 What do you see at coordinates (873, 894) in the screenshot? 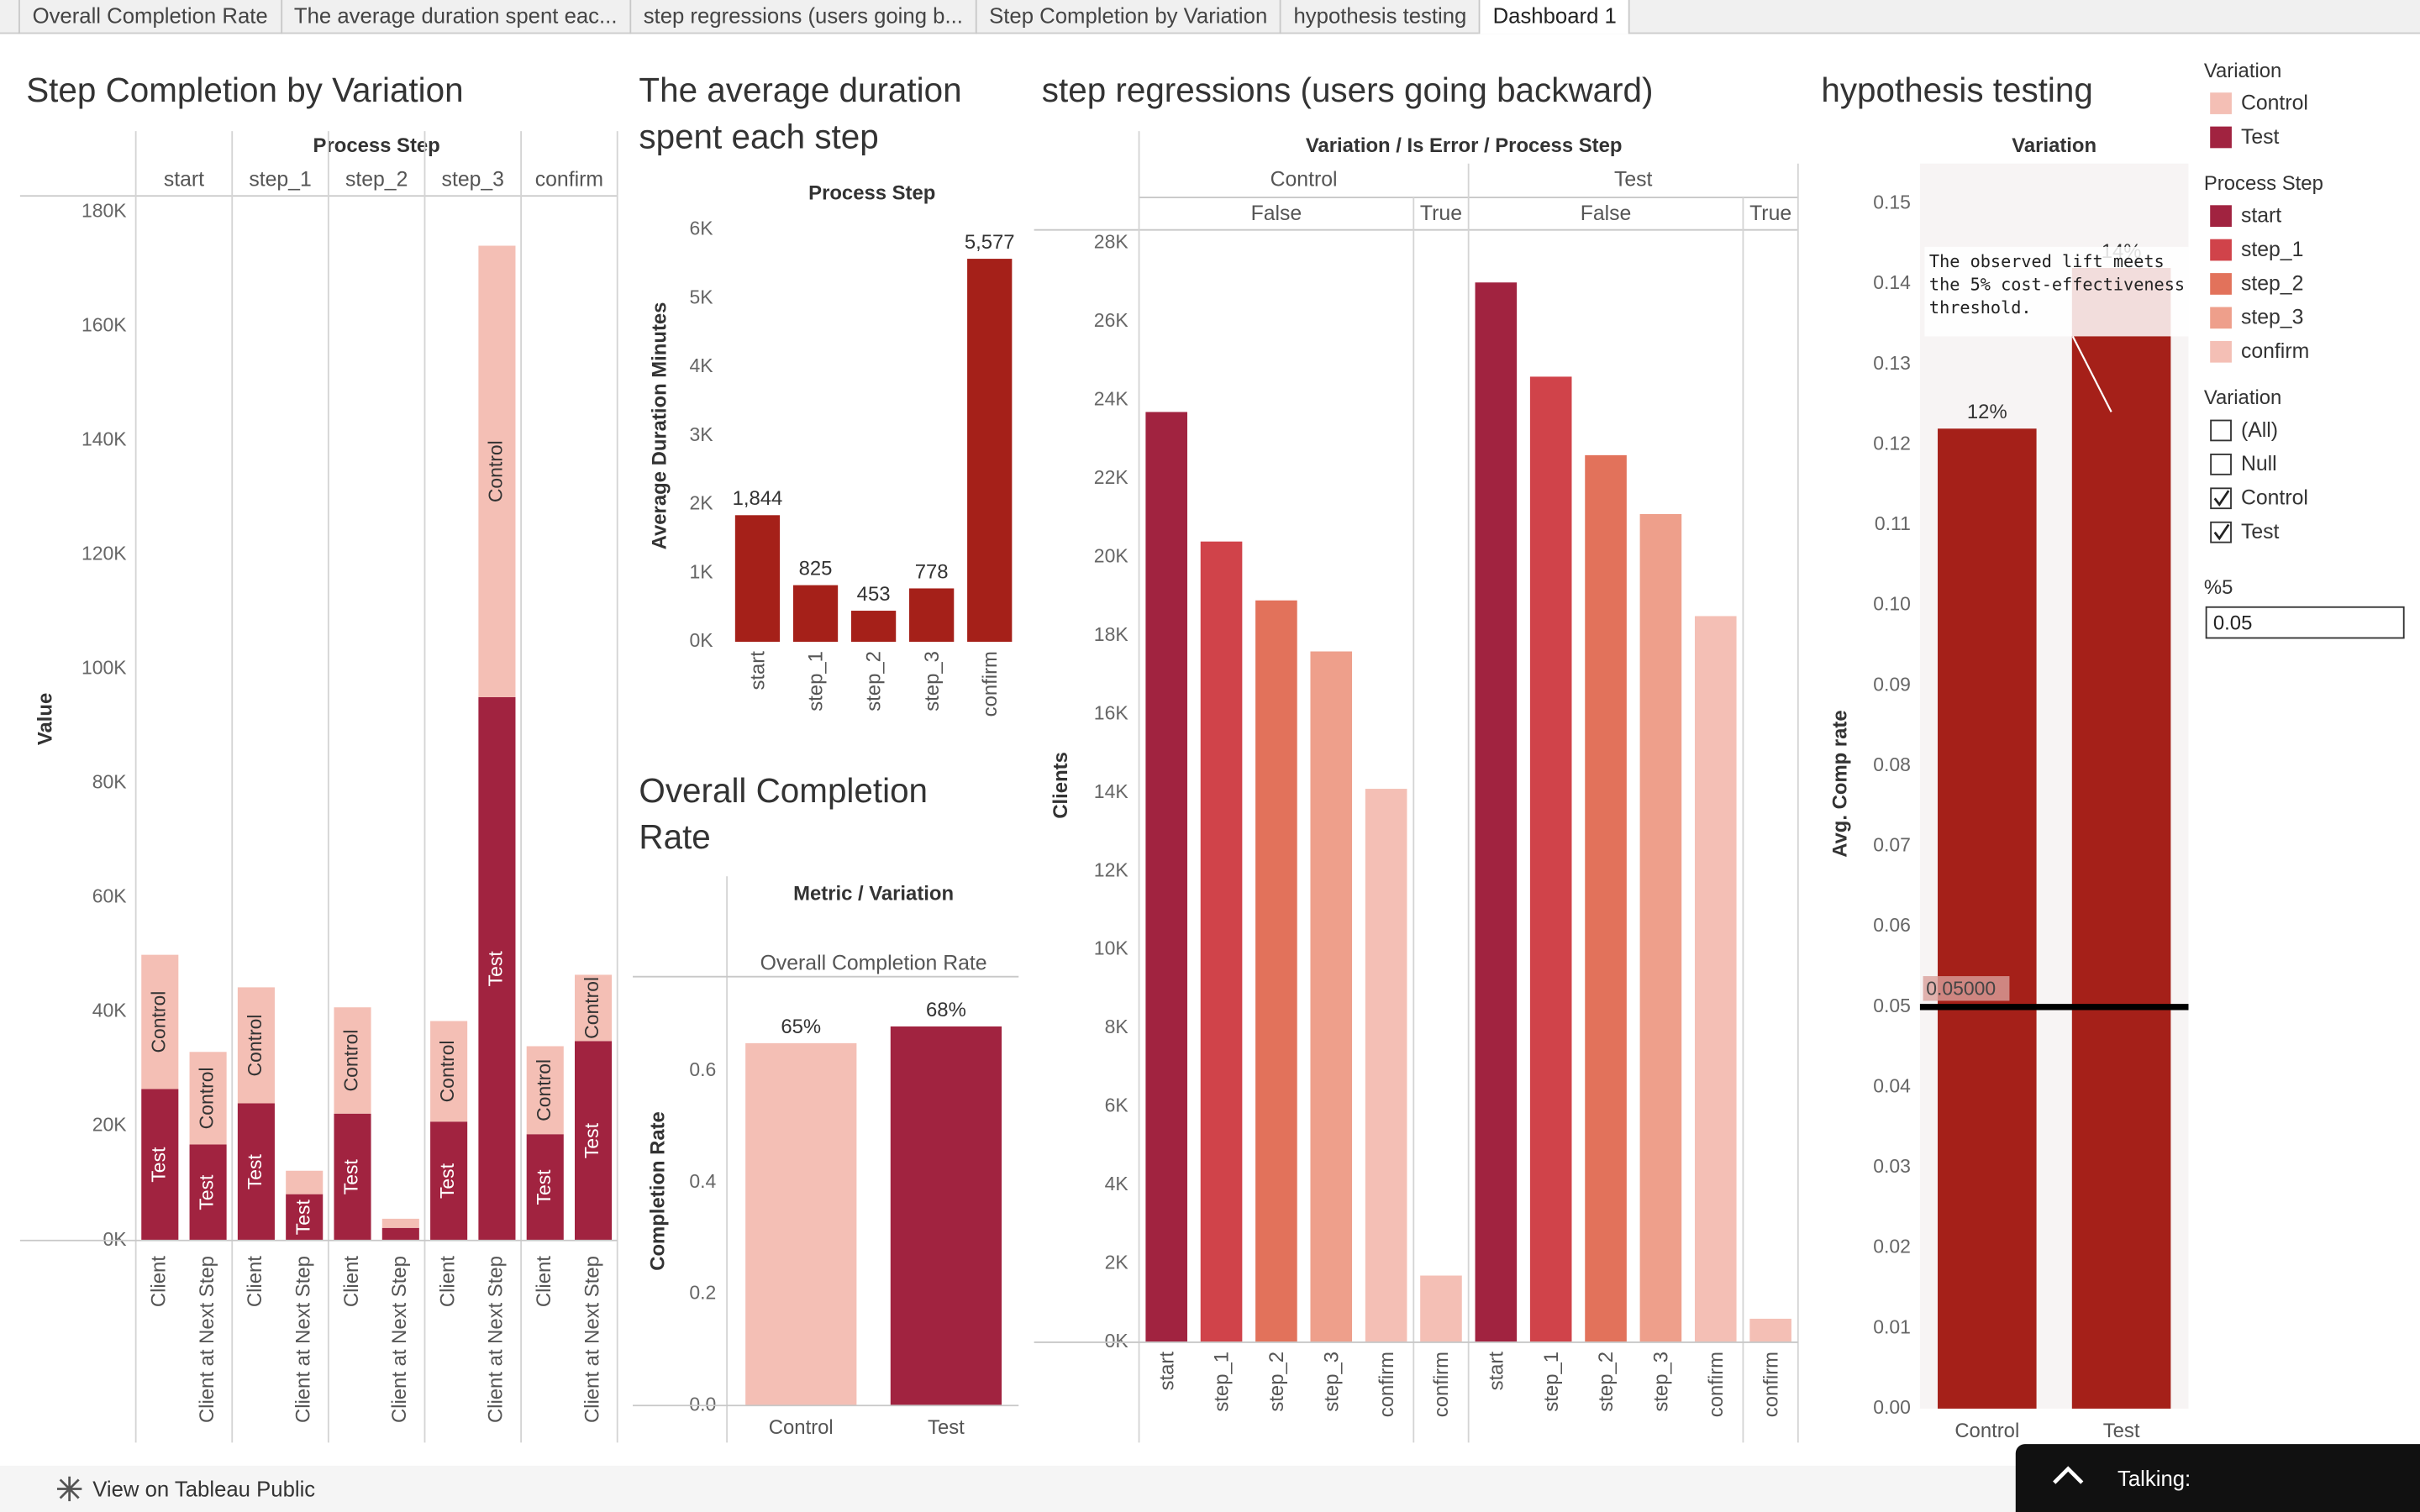
I see `header: Metric / Variation` at bounding box center [873, 894].